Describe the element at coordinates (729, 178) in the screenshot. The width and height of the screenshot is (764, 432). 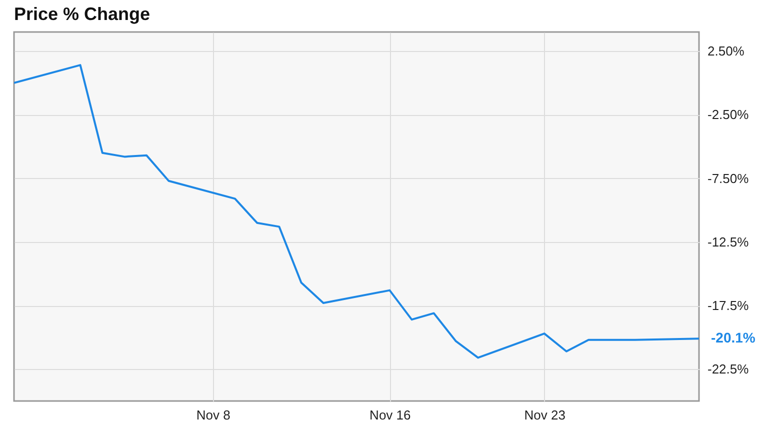
I see `y-tick-label: -7.50%` at that location.